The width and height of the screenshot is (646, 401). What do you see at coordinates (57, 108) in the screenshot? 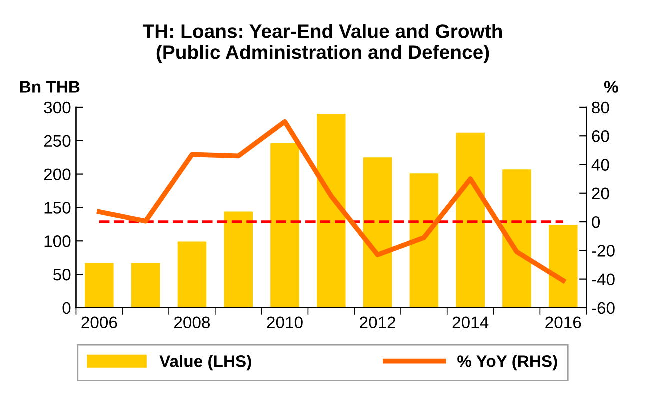
I see `y-tick-label: 300` at bounding box center [57, 108].